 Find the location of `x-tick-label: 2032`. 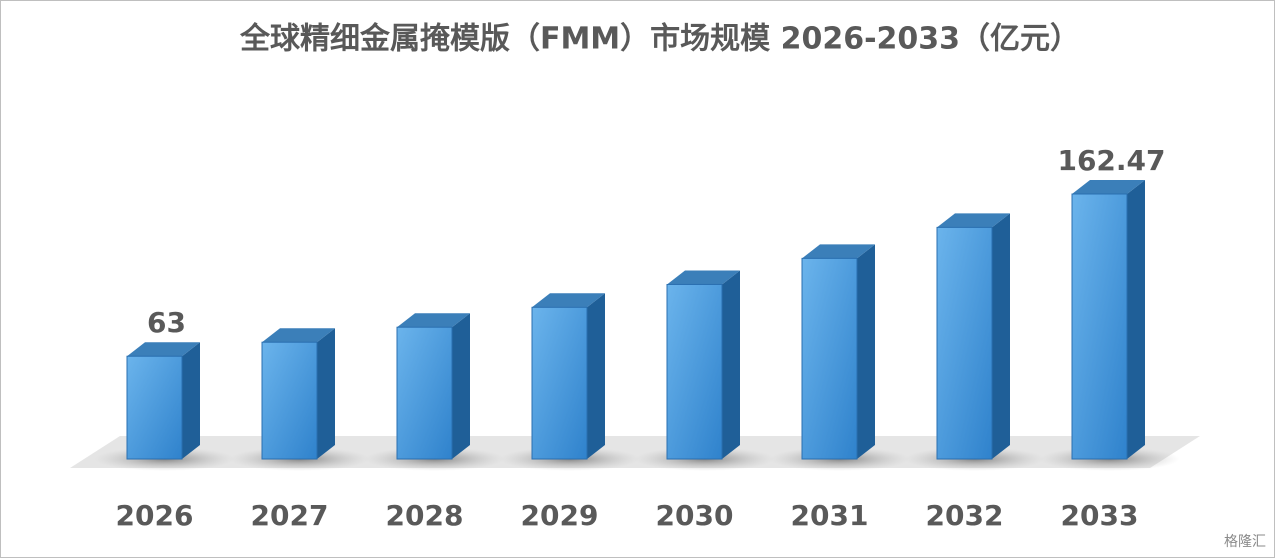

x-tick-label: 2032 is located at coordinates (965, 515).